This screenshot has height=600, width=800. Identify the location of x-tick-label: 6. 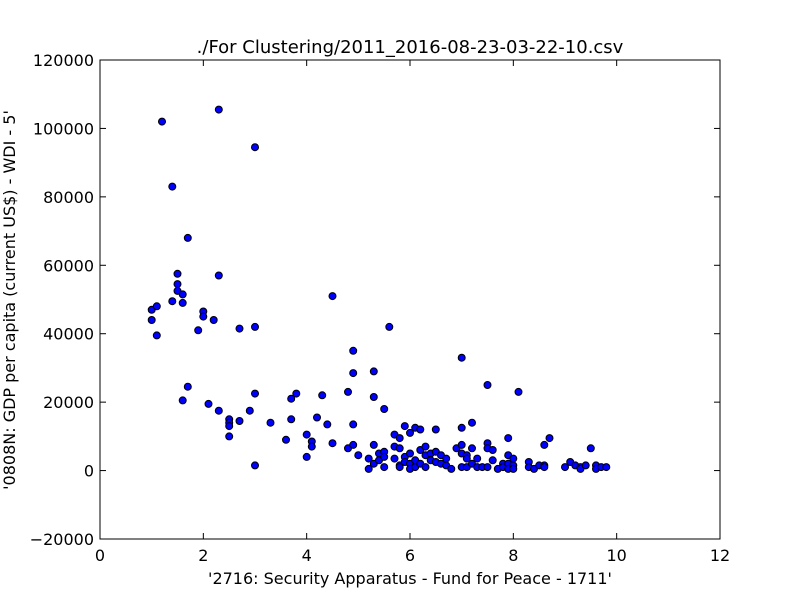
(410, 555).